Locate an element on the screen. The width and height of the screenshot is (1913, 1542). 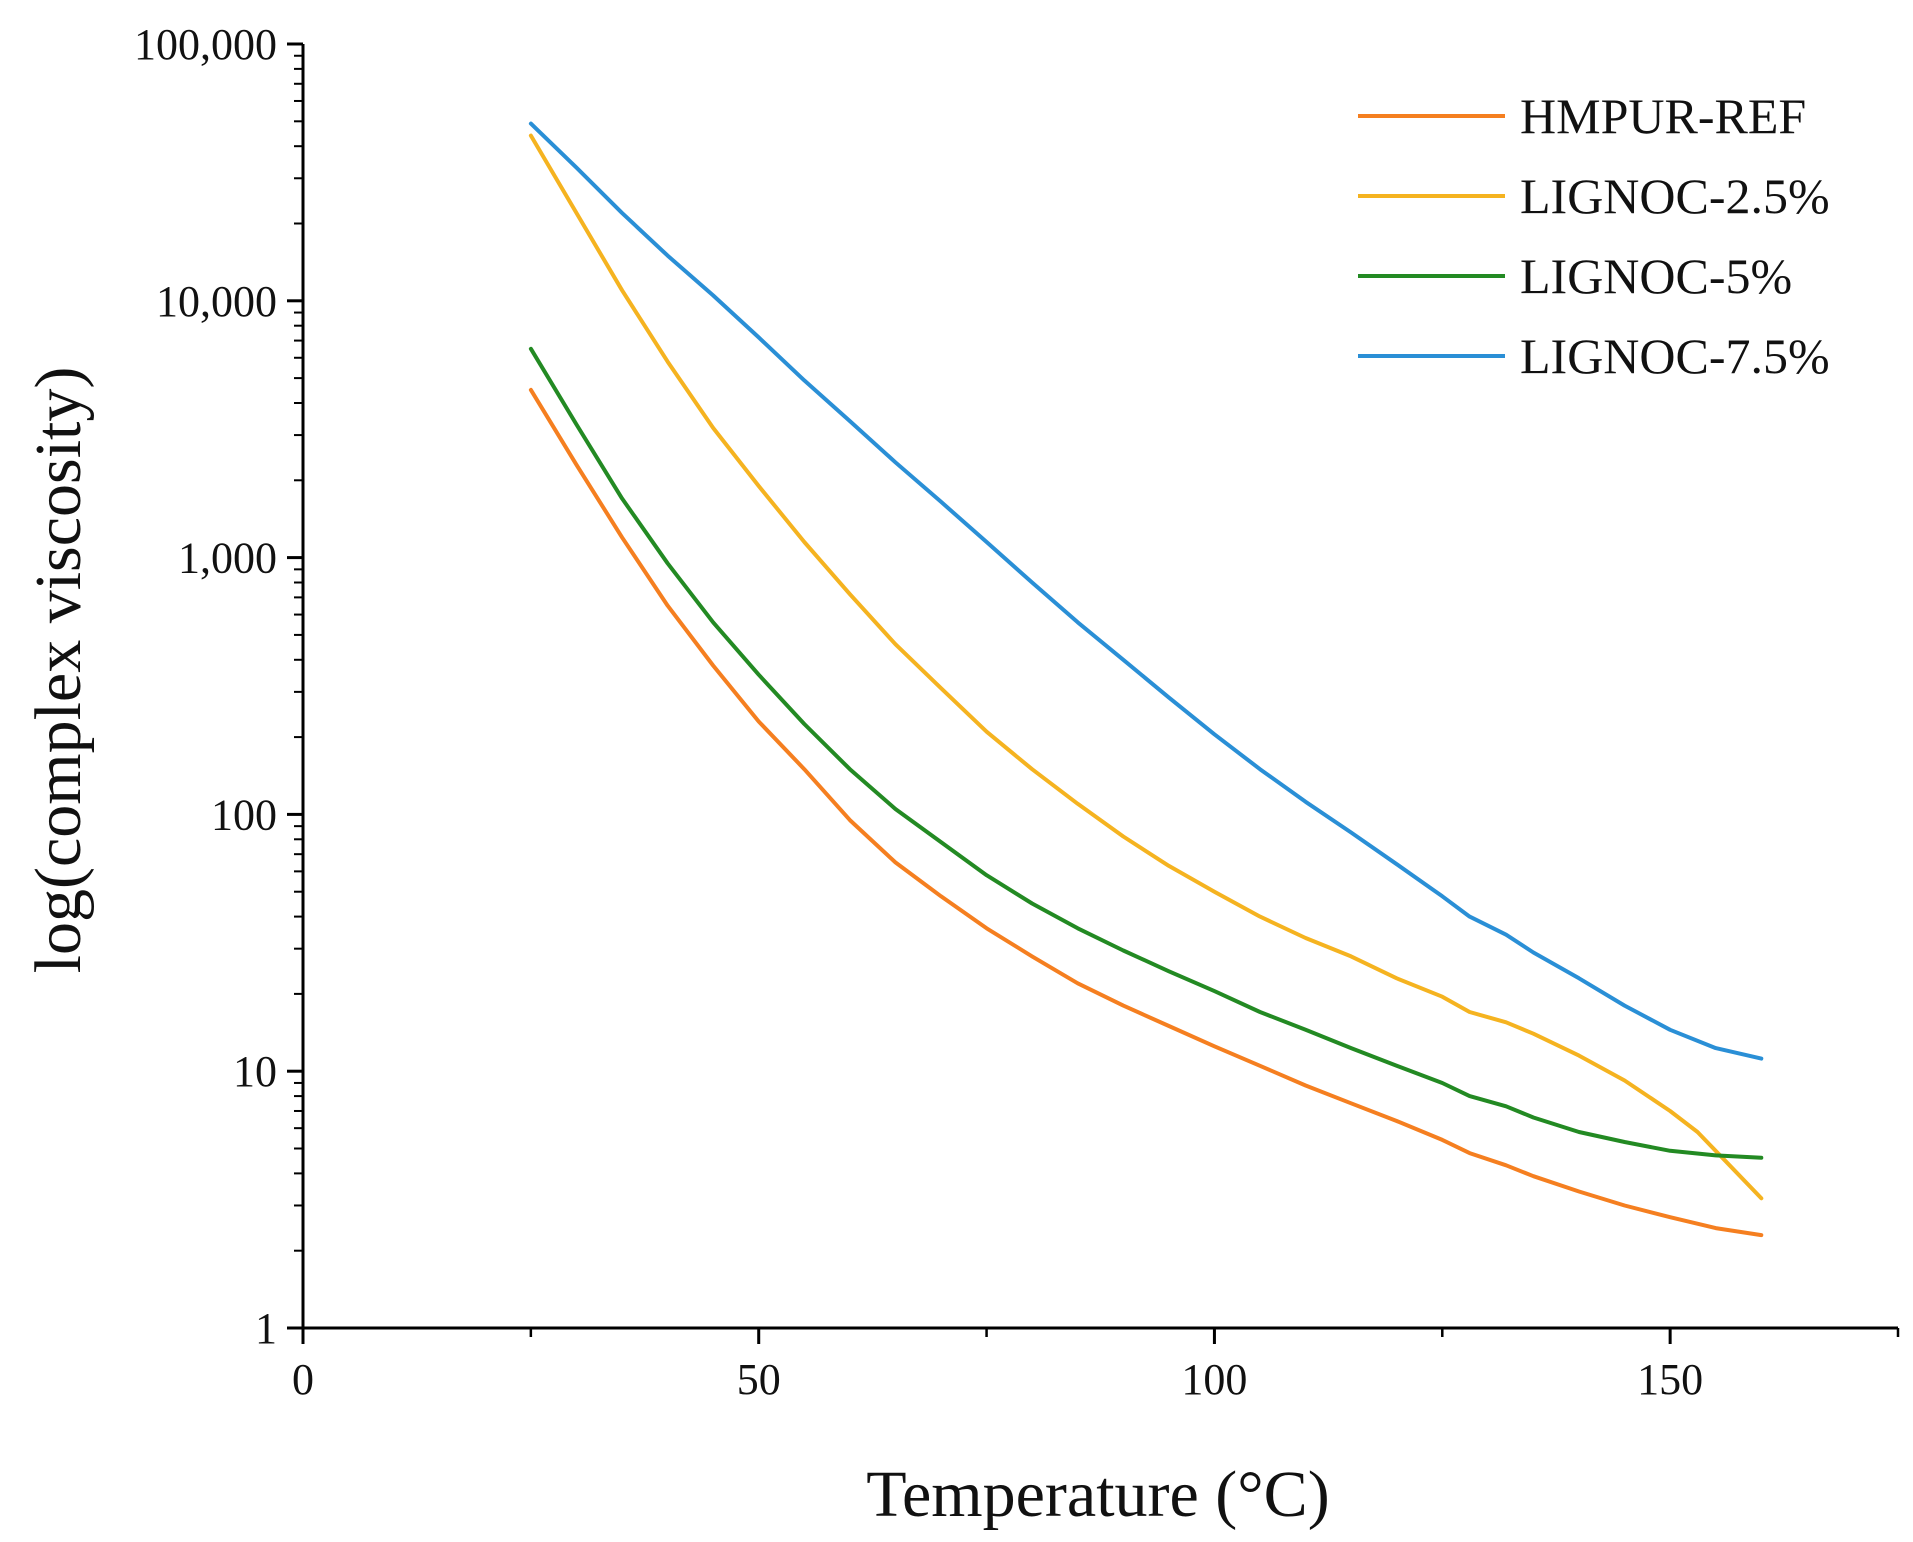
x-tick-label: 50 is located at coordinates (759, 1379).